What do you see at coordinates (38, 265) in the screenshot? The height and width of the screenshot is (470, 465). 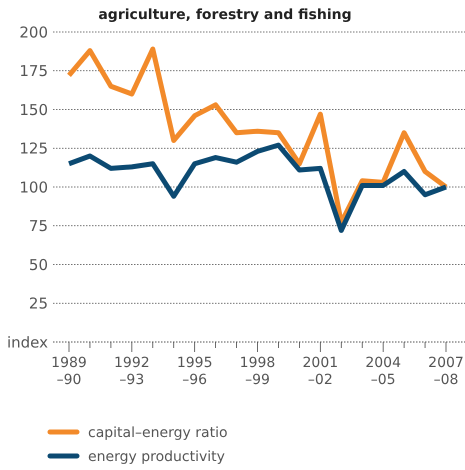 I see `y-tick-label: 50` at bounding box center [38, 265].